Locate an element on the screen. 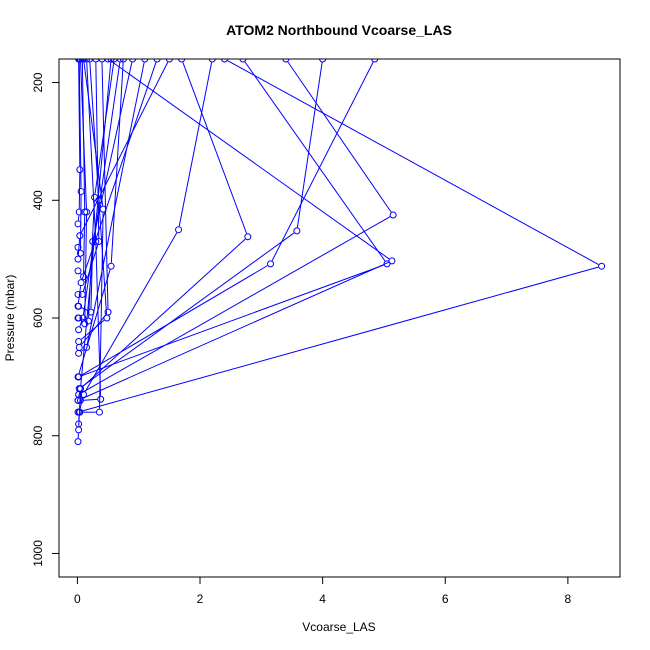  y-tick-label: 800 is located at coordinates (38, 435).